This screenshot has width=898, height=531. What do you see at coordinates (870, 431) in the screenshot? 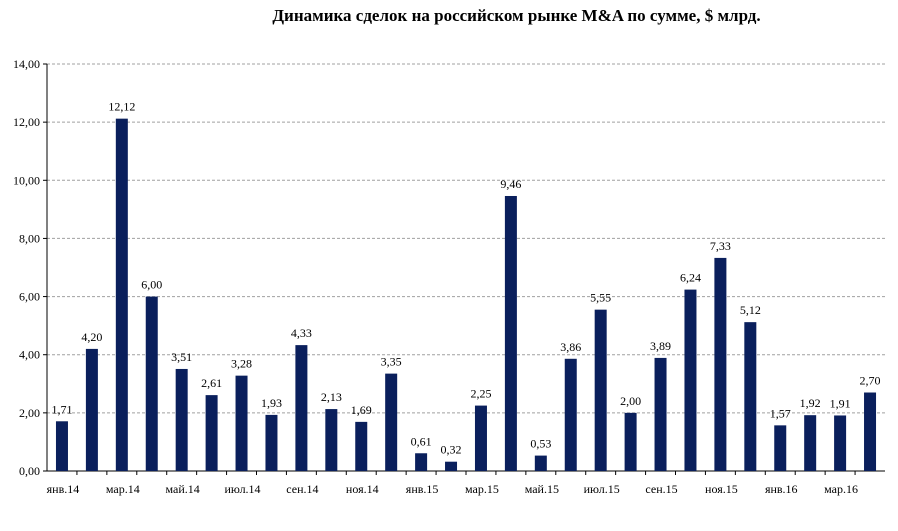
I see `bar-апр.16` at bounding box center [870, 431].